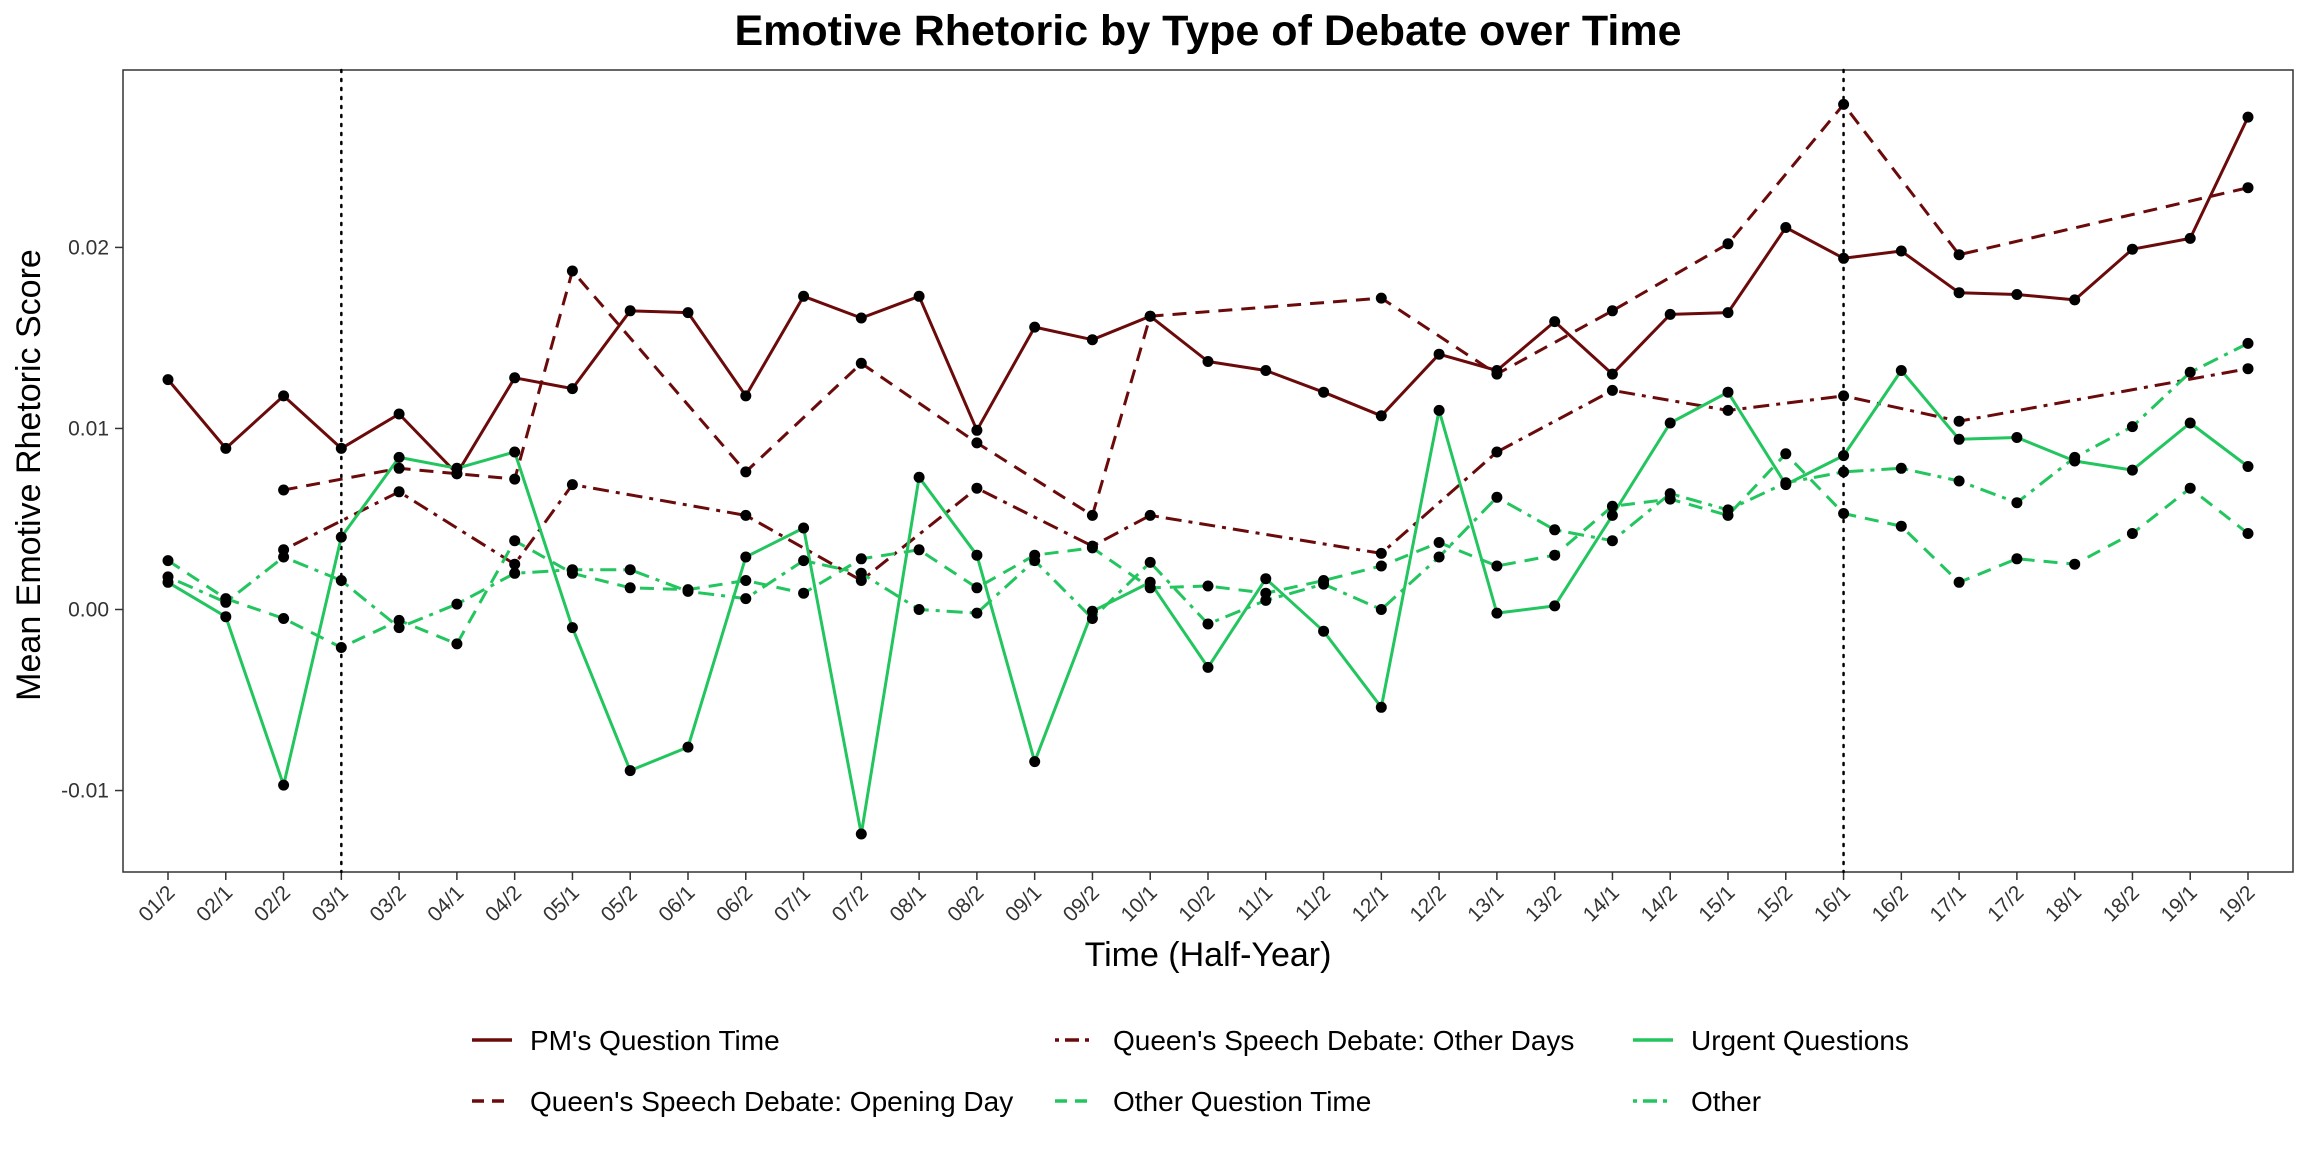 The width and height of the screenshot is (2304, 1152). Describe the element at coordinates (1427, 903) in the screenshot. I see `x-tick-label: 12/2` at that location.